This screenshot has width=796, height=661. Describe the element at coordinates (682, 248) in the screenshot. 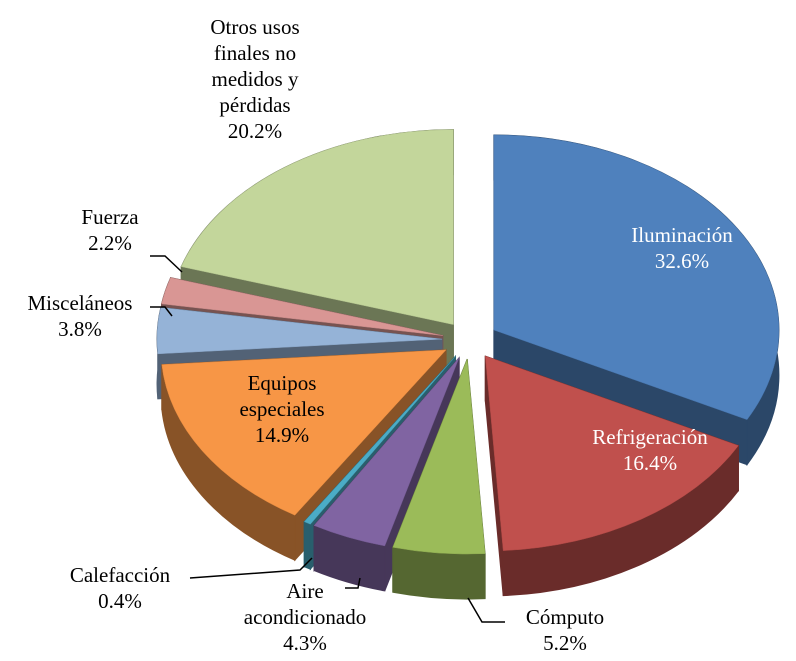

I see `slice-label: Iluminación 32.6%` at that location.